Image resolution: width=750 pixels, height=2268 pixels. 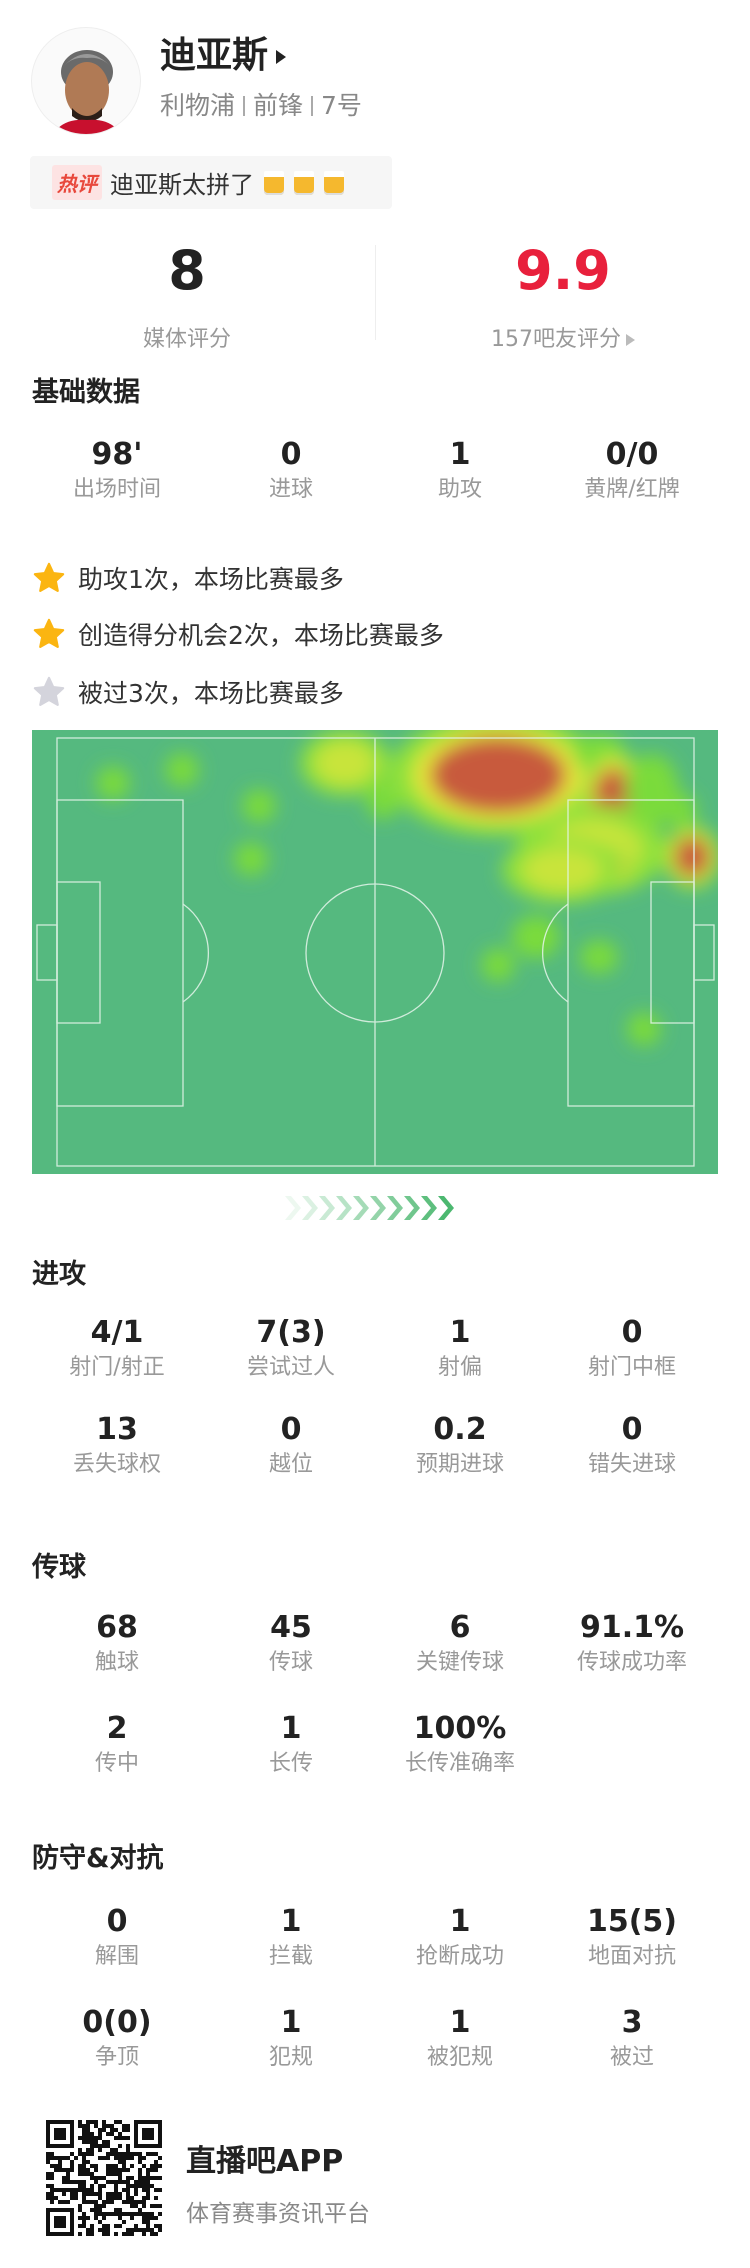 I want to click on stat-attack: 13 丢失球权, so click(x=117, y=1446).